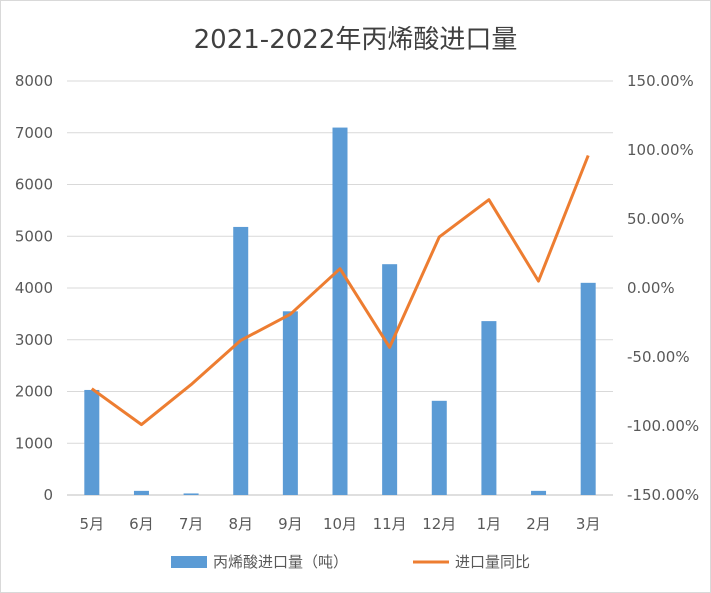 The image size is (711, 593). Describe the element at coordinates (489, 524) in the screenshot. I see `x-tick-label: 1月` at that location.